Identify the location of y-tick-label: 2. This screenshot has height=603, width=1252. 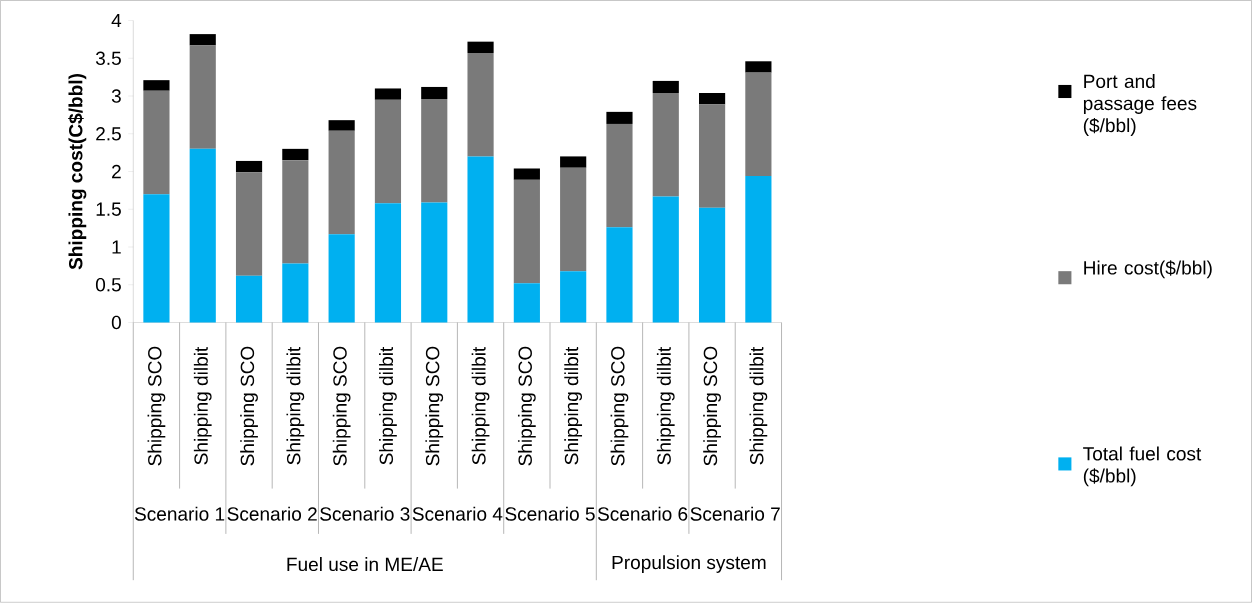
(116, 171).